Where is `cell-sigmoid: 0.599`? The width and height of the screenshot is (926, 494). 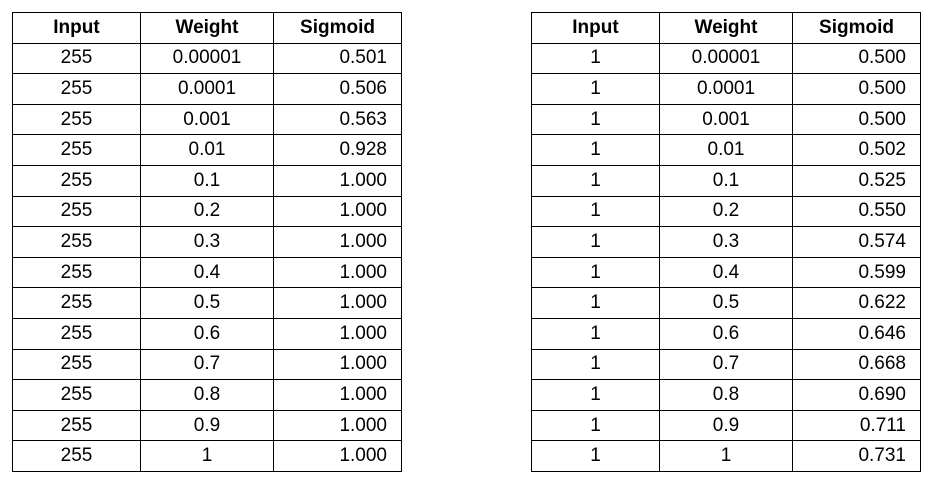
cell-sigmoid: 0.599 is located at coordinates (856, 272).